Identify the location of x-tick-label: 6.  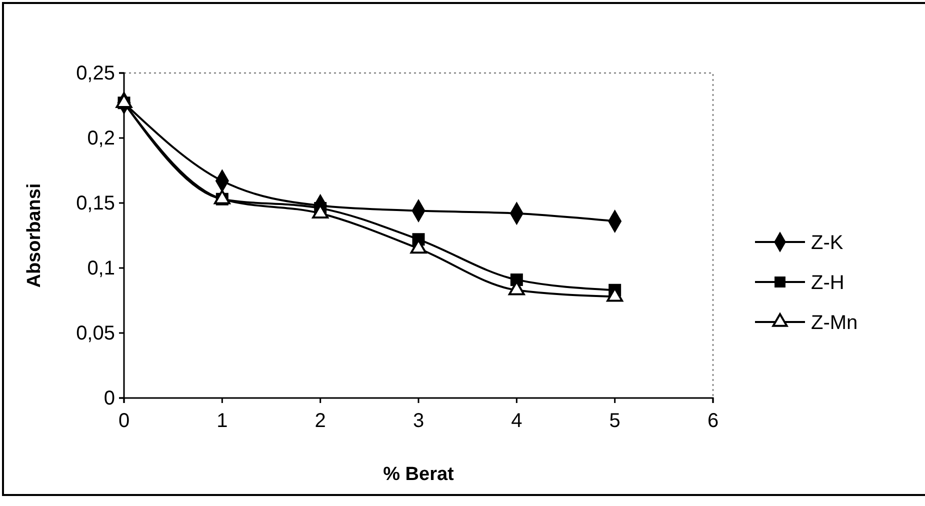
(713, 421).